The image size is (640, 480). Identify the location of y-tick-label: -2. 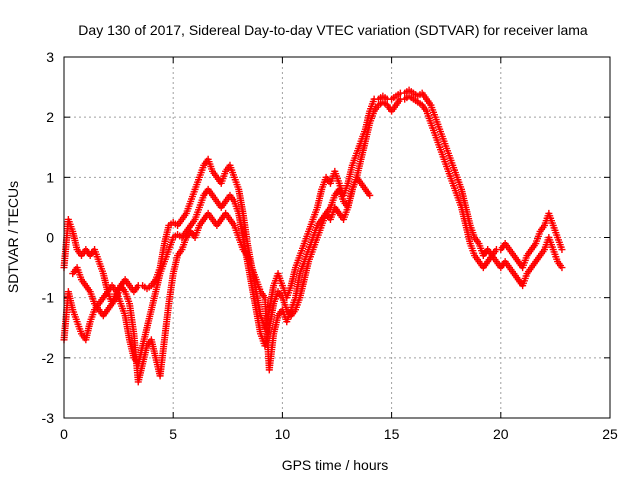
(48, 358).